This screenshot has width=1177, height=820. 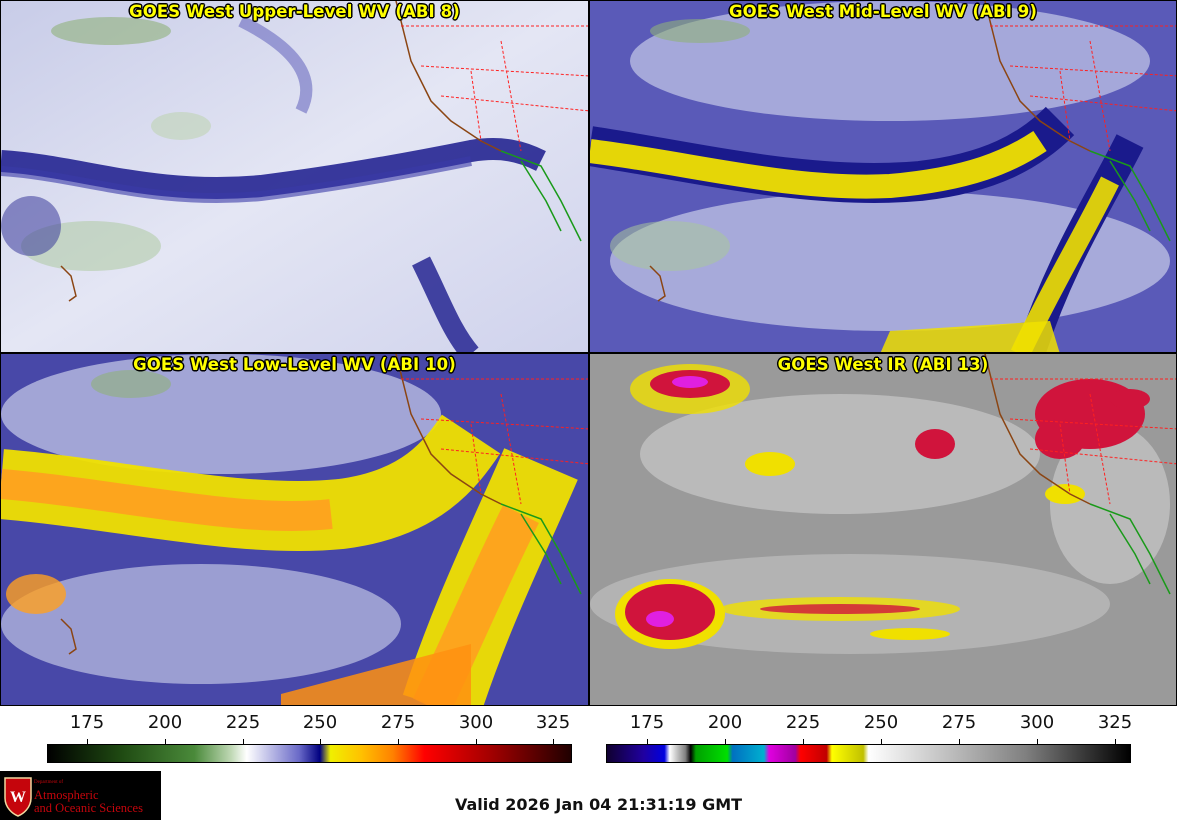 What do you see at coordinates (294, 11) in the screenshot?
I see `panel-title: GOES West Upper-Level WV (ABI 8)` at bounding box center [294, 11].